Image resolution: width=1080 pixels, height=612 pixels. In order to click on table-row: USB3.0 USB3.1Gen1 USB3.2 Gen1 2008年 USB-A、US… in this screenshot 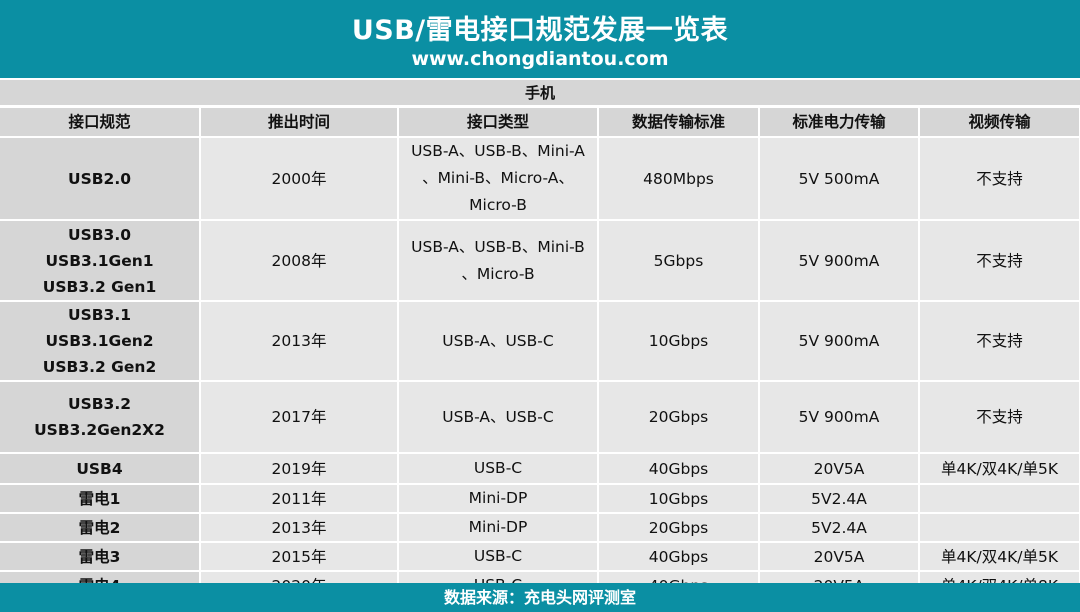, I will do `click(540, 261)`.